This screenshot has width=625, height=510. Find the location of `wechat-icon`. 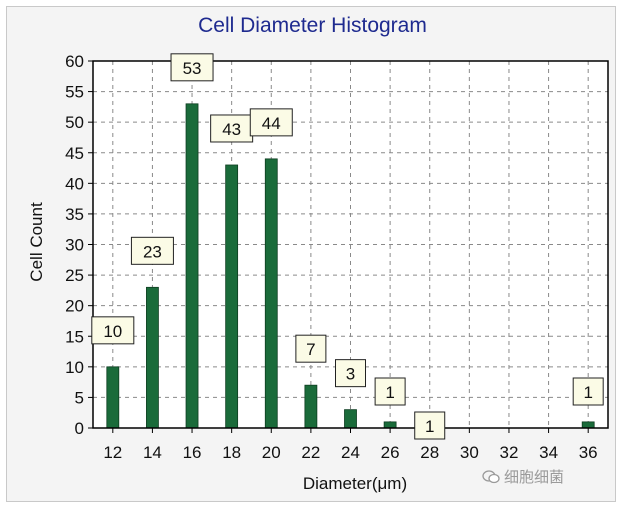

wechat-icon is located at coordinates (491, 477).